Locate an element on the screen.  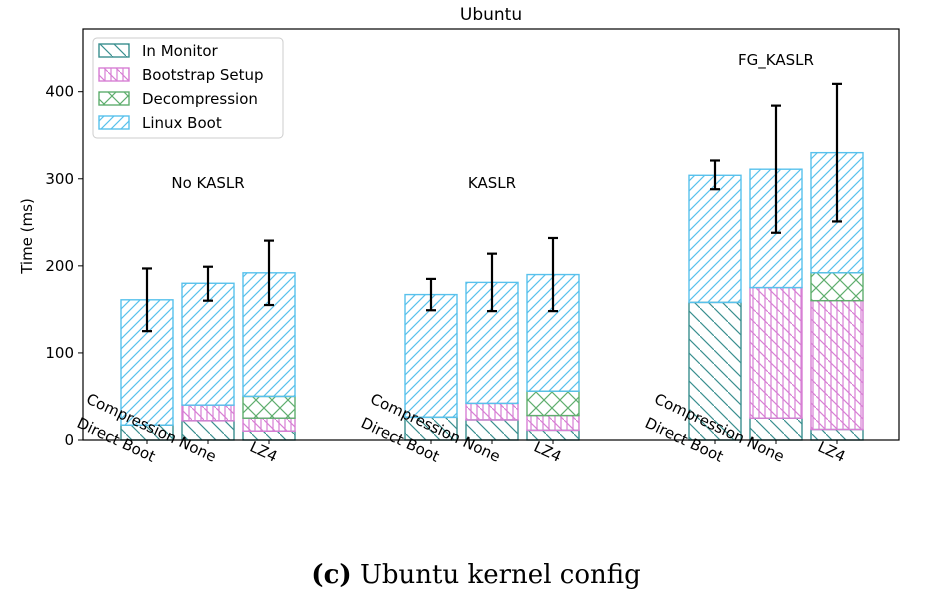
y-ticks: 0 100 200 300 400 is located at coordinates (64, 266).